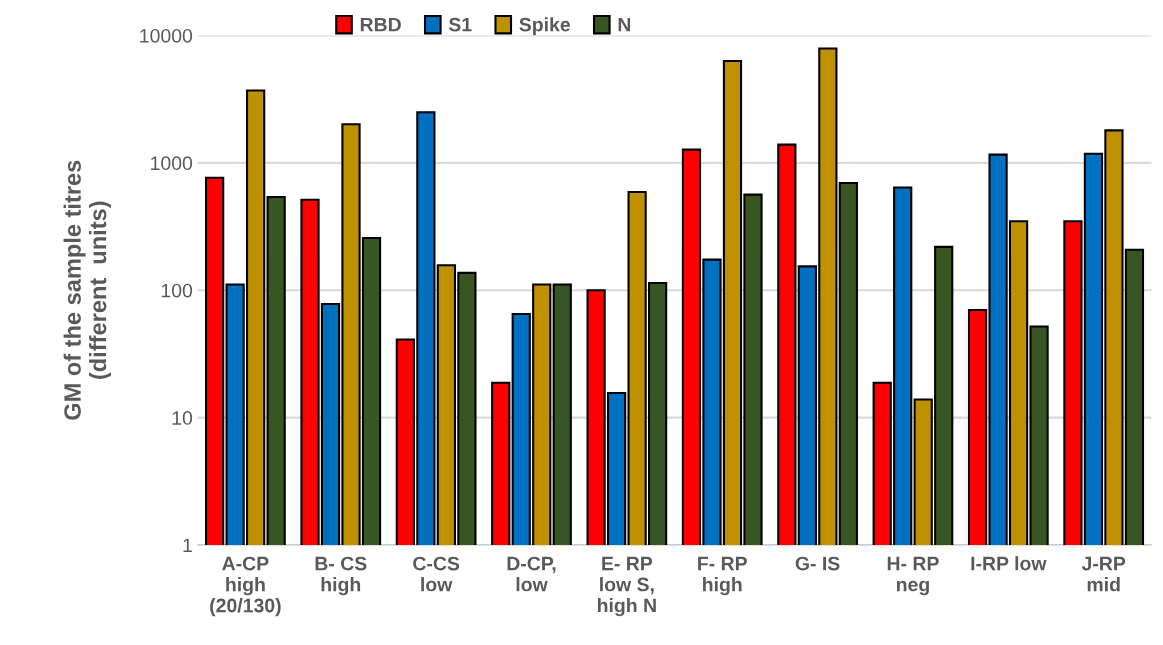  What do you see at coordinates (187, 545) in the screenshot?
I see `y-tick-label: 1` at bounding box center [187, 545].